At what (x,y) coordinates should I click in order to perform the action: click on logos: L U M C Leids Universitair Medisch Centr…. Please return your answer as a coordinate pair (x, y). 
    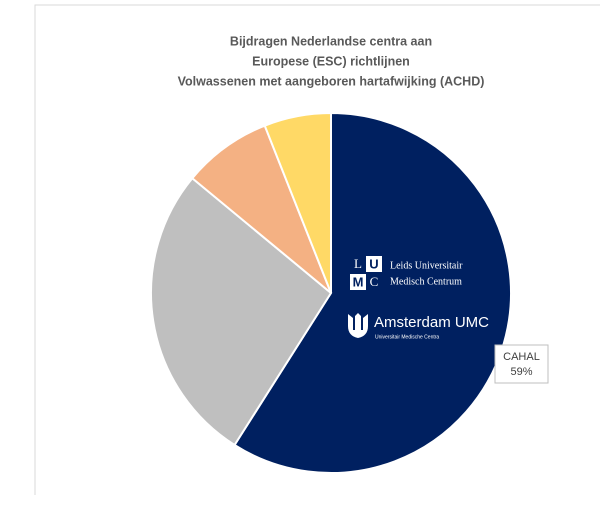
    Looking at the image, I should click on (418, 298).